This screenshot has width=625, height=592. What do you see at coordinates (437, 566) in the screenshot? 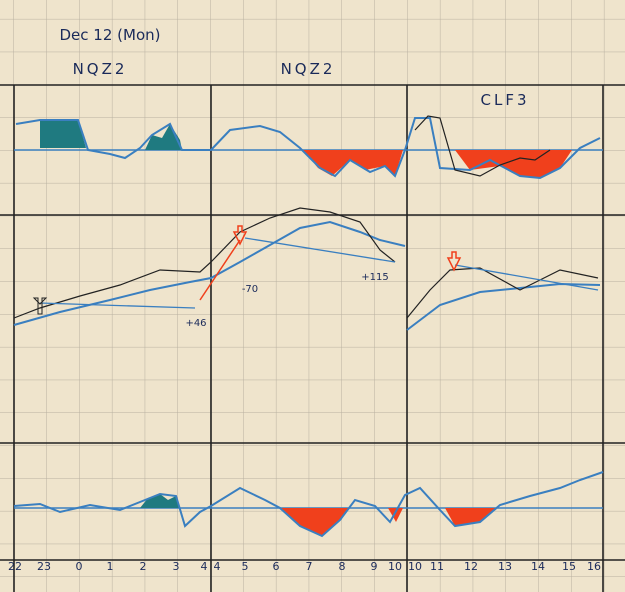
I see `x-label: 11` at bounding box center [437, 566].